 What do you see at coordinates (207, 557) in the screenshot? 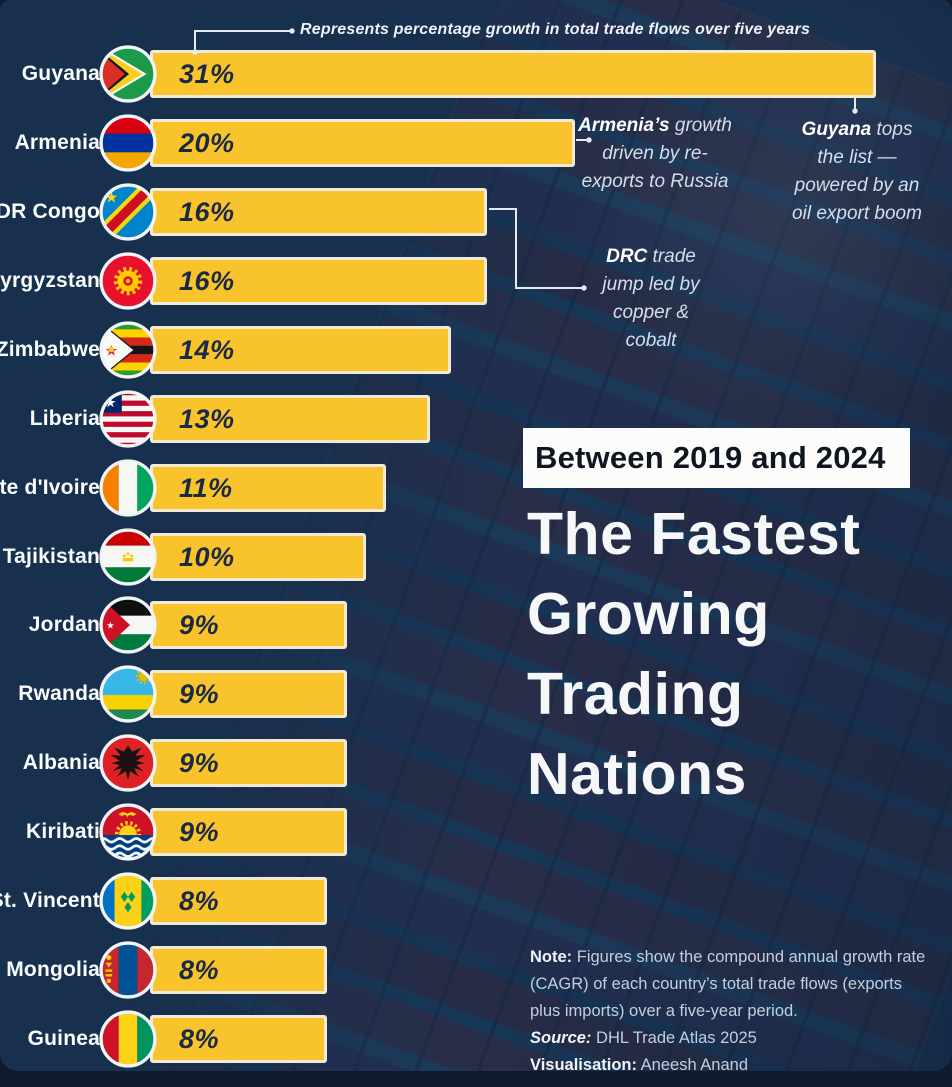
I see `bar-value-label: 10%` at bounding box center [207, 557].